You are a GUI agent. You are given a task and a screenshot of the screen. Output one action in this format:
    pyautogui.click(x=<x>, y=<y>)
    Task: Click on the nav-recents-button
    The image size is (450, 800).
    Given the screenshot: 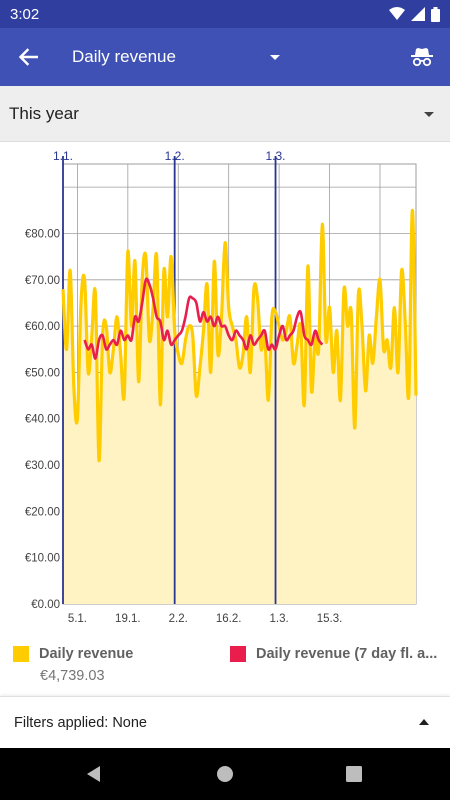 What is the action you would take?
    pyautogui.click(x=354, y=774)
    